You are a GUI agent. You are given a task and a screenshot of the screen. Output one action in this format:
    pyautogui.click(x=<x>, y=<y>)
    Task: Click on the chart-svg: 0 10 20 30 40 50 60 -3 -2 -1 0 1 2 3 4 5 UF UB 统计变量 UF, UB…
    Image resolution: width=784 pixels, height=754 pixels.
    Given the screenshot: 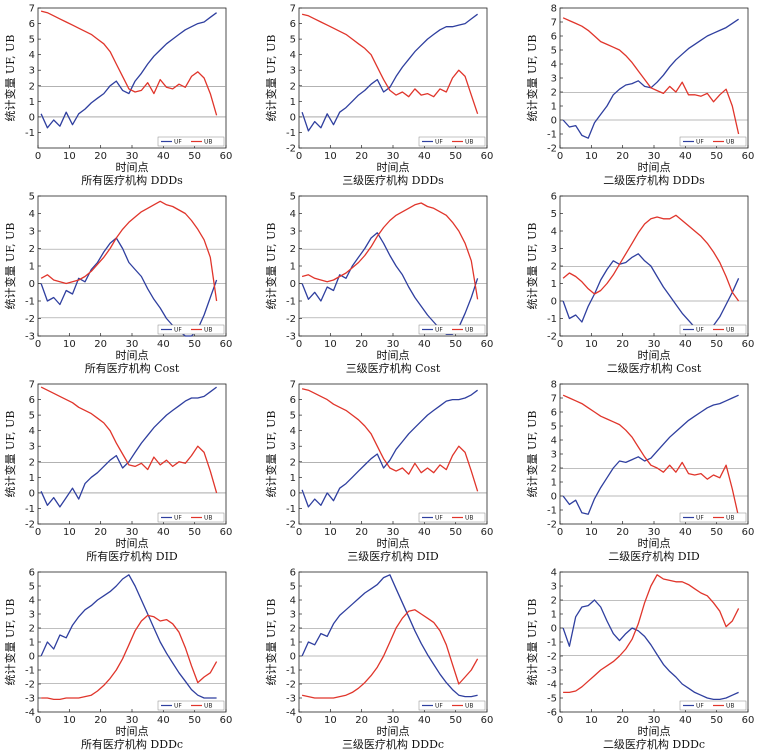 What is the action you would take?
    pyautogui.click(x=117, y=284)
    